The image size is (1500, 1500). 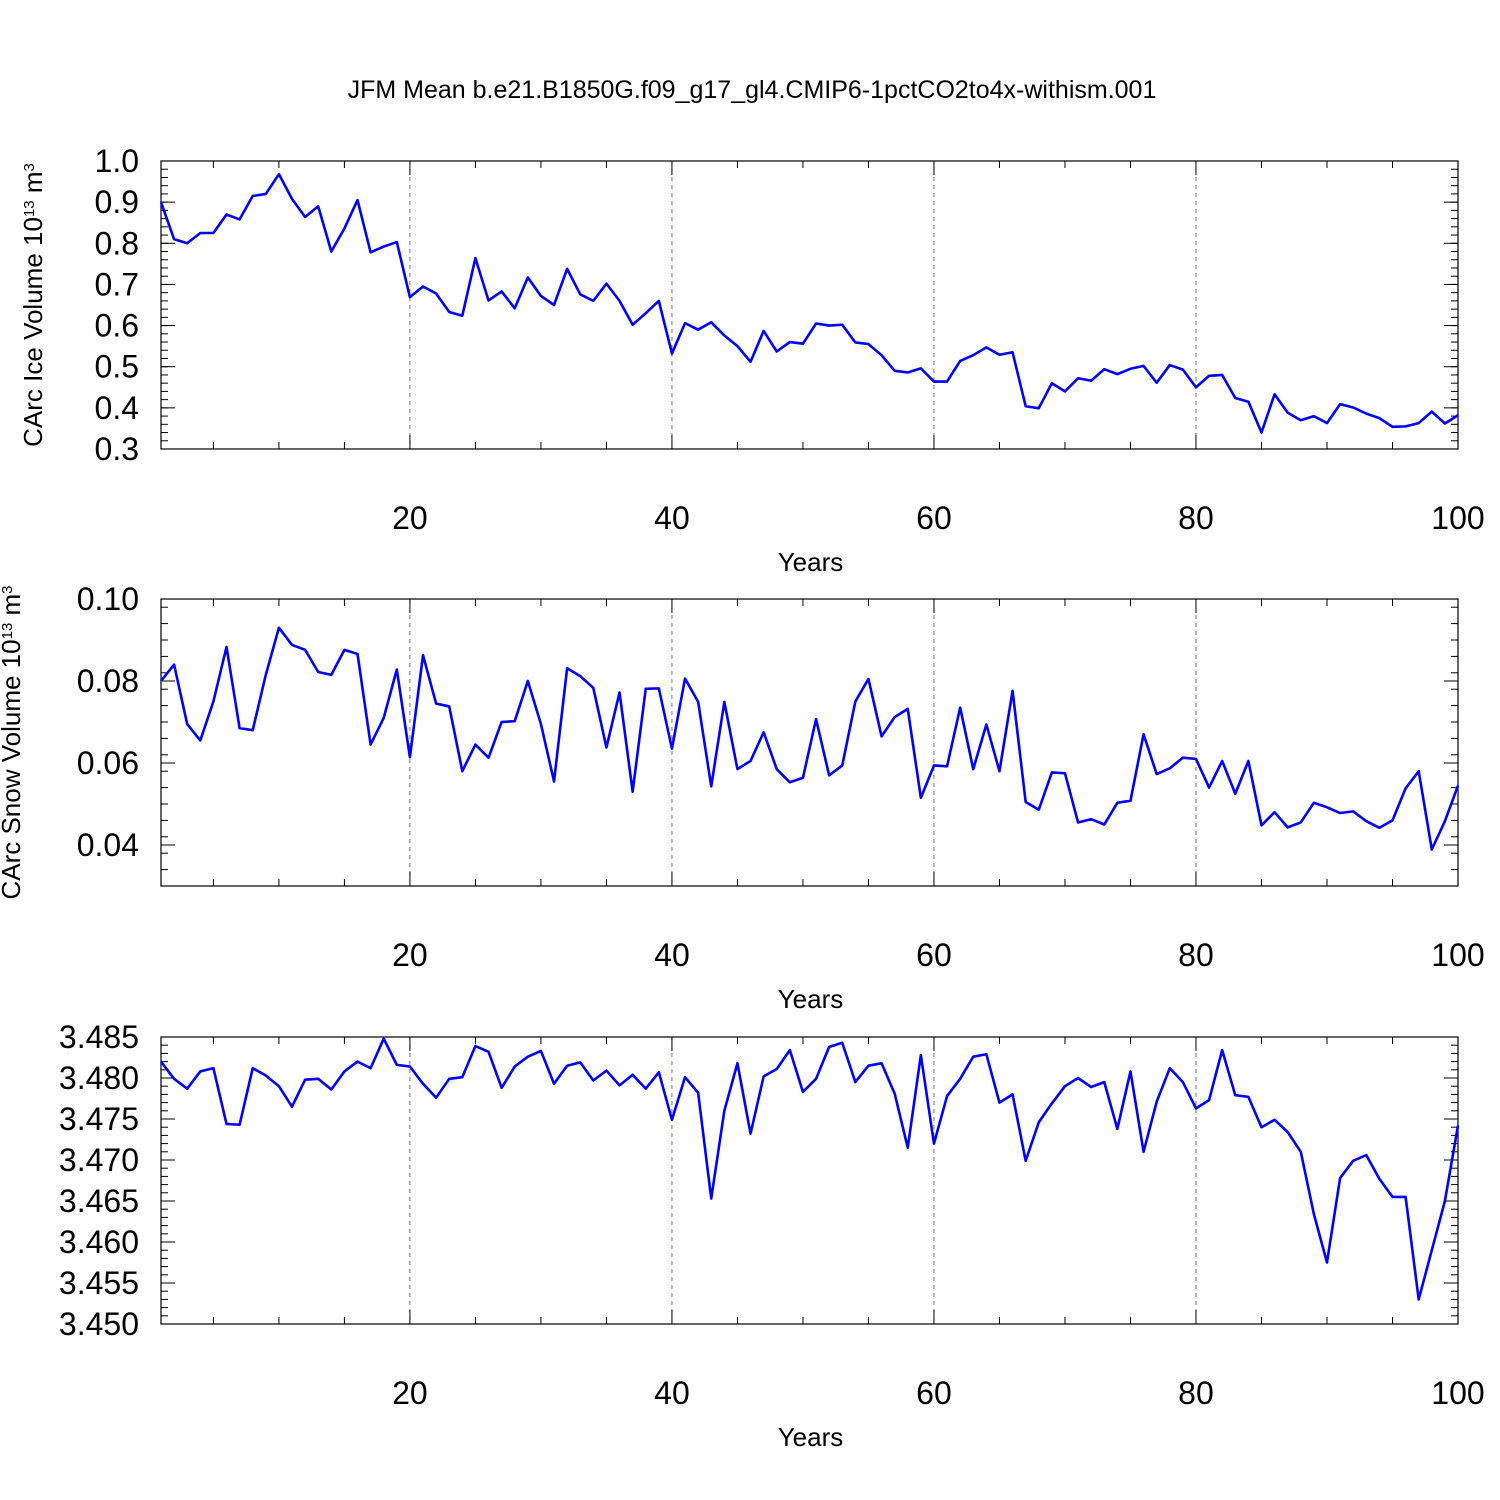 I want to click on y-tick-label: 0.10, so click(x=108, y=599).